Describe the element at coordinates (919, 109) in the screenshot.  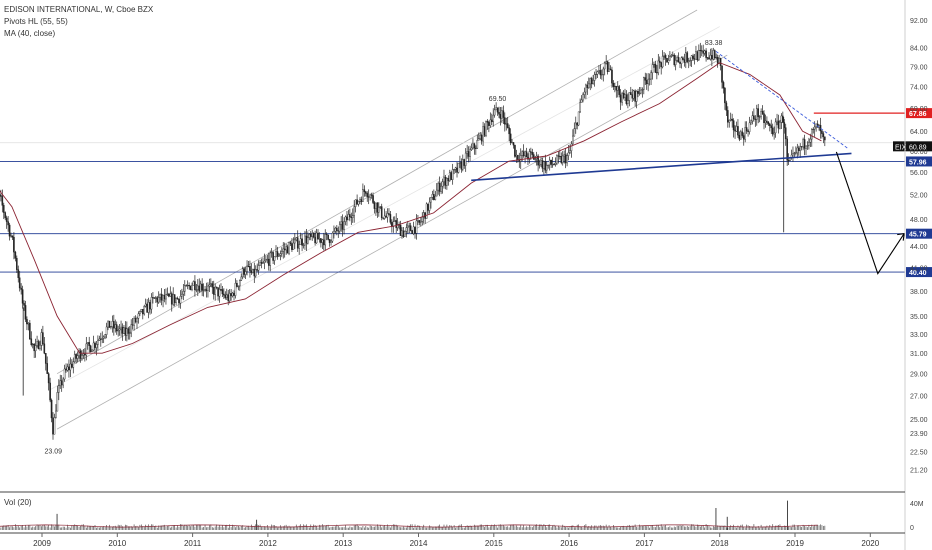
I see `y-tick-label: 69.00` at that location.